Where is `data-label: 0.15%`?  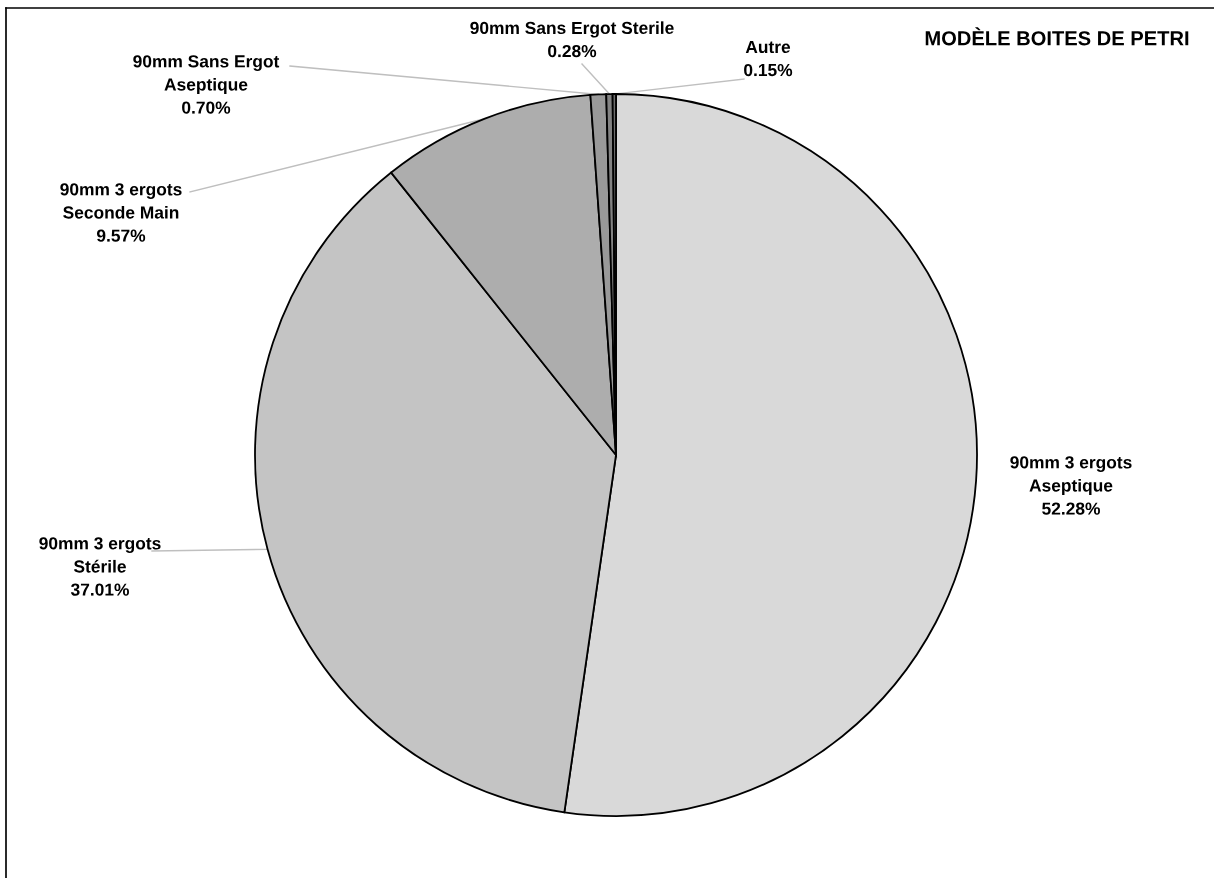
data-label: 0.15% is located at coordinates (768, 70).